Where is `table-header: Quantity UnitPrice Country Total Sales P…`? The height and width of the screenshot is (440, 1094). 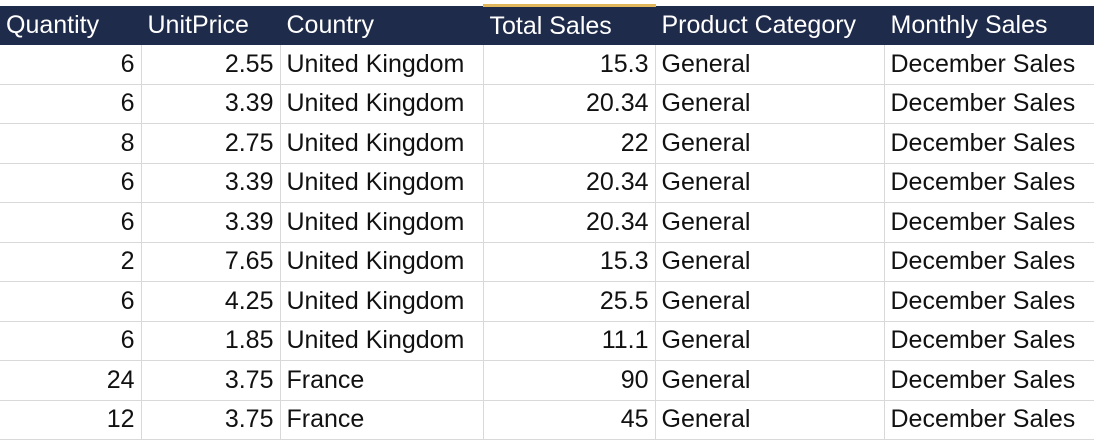 table-header: Quantity UnitPrice Country Total Sales P… is located at coordinates (547, 24).